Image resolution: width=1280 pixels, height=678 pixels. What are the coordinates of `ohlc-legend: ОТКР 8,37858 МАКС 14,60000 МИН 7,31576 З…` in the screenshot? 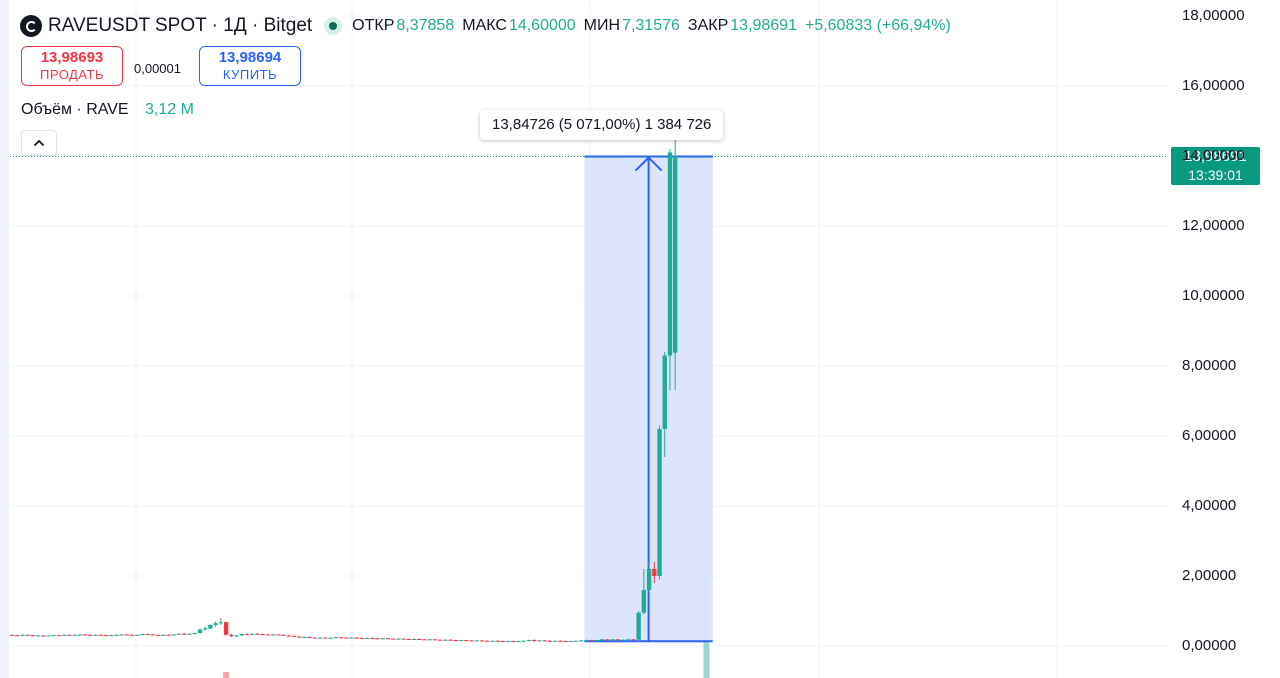 It's located at (655, 26).